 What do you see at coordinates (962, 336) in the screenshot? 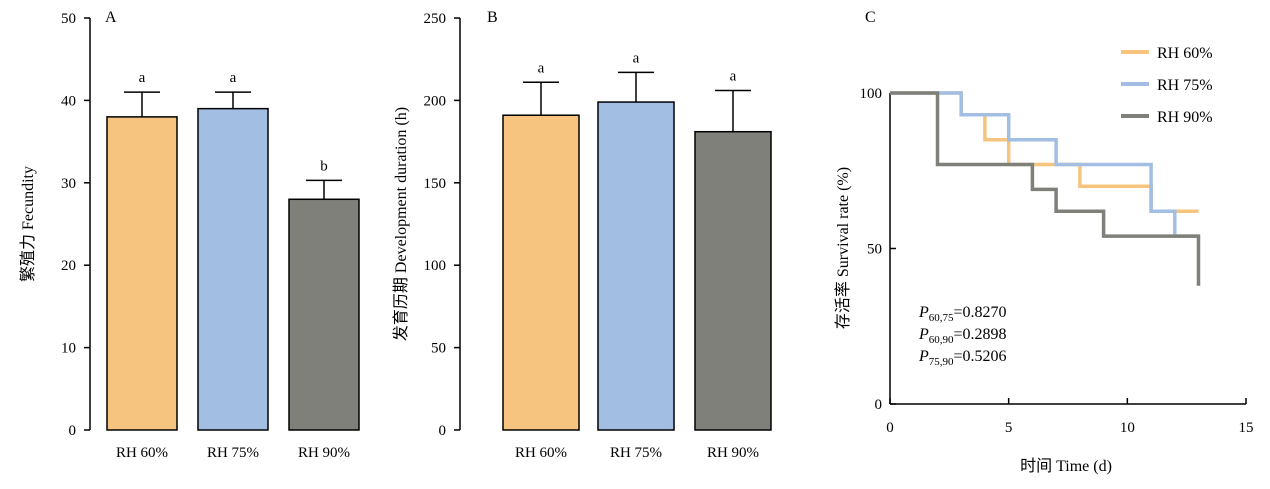
I see `c-p-value: P60,90=0.2898` at bounding box center [962, 336].